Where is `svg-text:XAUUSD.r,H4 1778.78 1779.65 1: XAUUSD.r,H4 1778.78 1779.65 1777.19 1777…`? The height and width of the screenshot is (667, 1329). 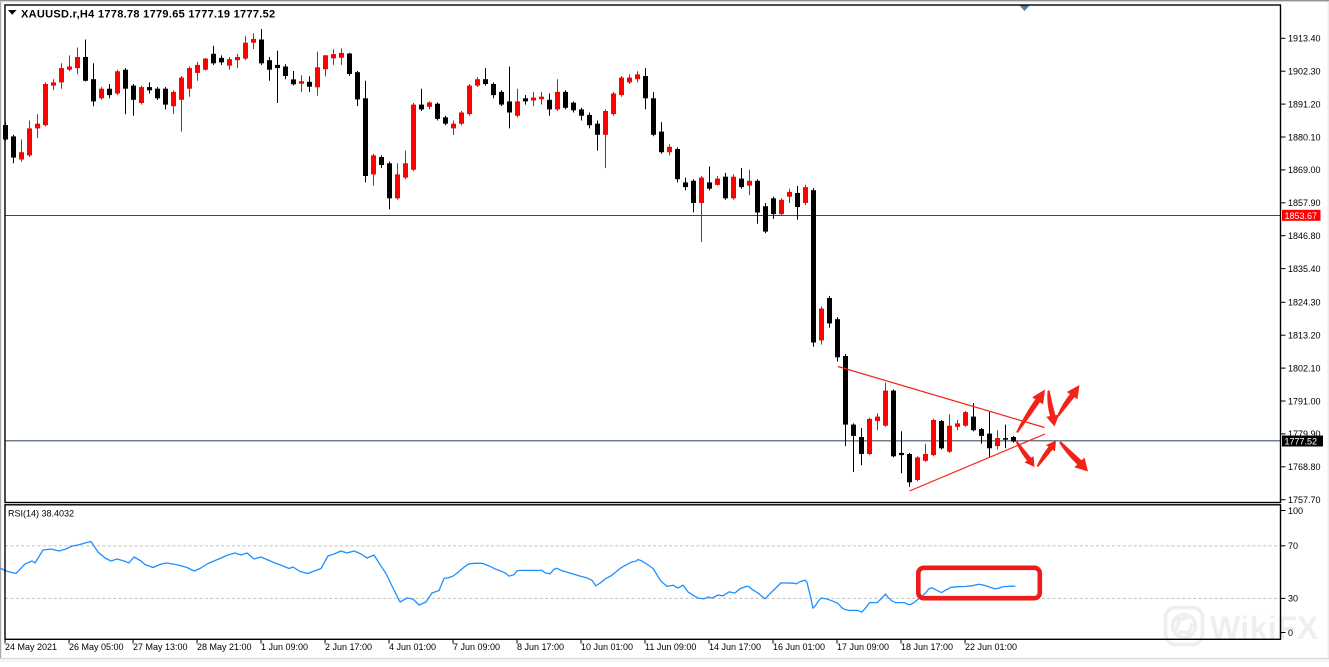
svg-text:XAUUSD.r,H4 1778.78 1779.65 1: XAUUSD.r,H4 1778.78 1779.65 1777.19 1777… is located at coordinates (148, 14).